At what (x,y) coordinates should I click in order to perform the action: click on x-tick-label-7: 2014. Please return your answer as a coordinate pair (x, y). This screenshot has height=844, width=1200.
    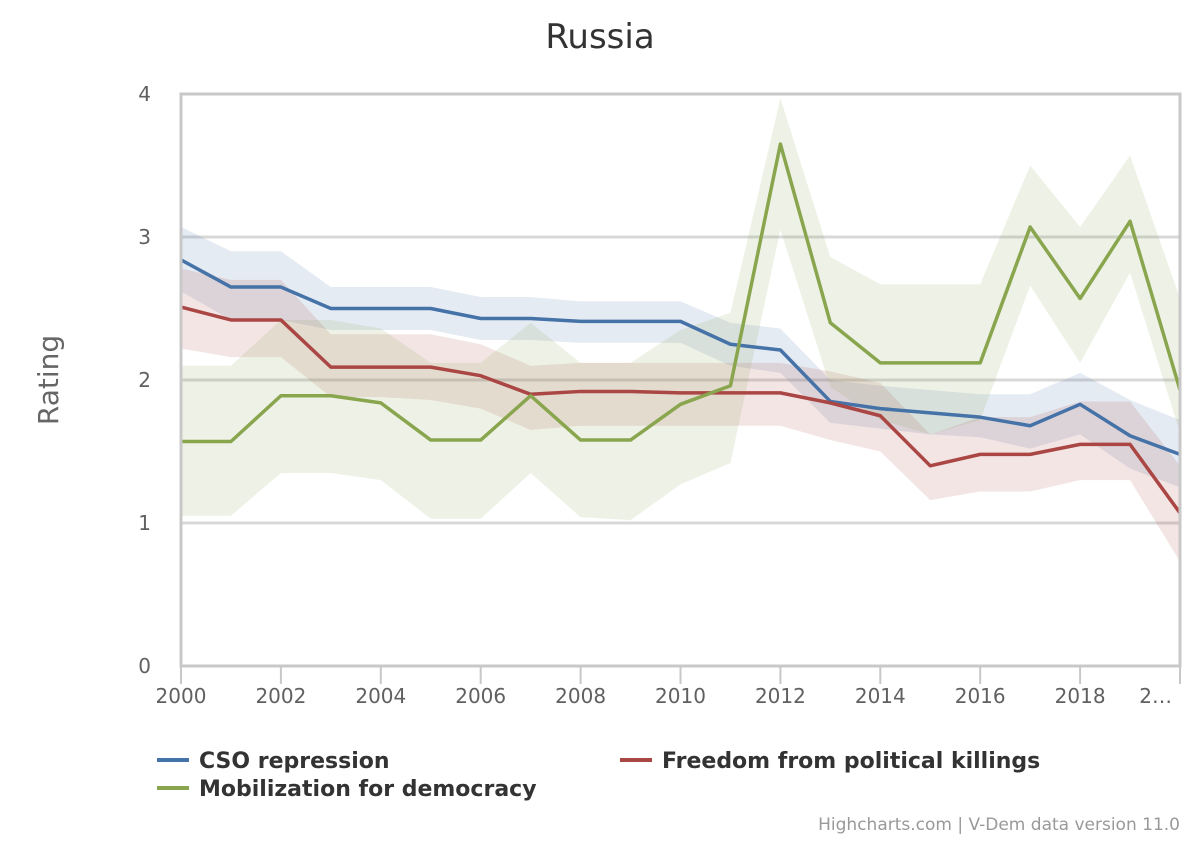
    Looking at the image, I should click on (880, 696).